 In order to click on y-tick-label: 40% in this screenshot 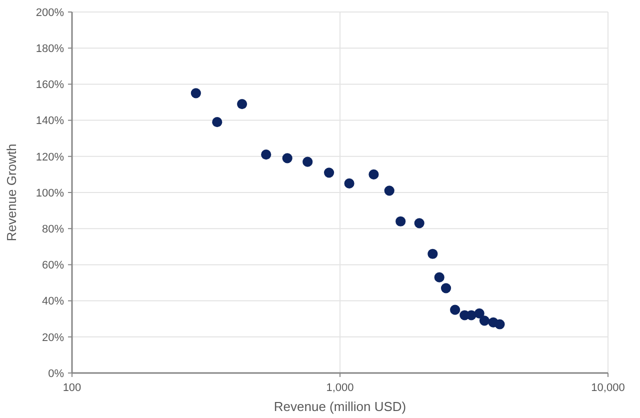, I will do `click(53, 302)`.